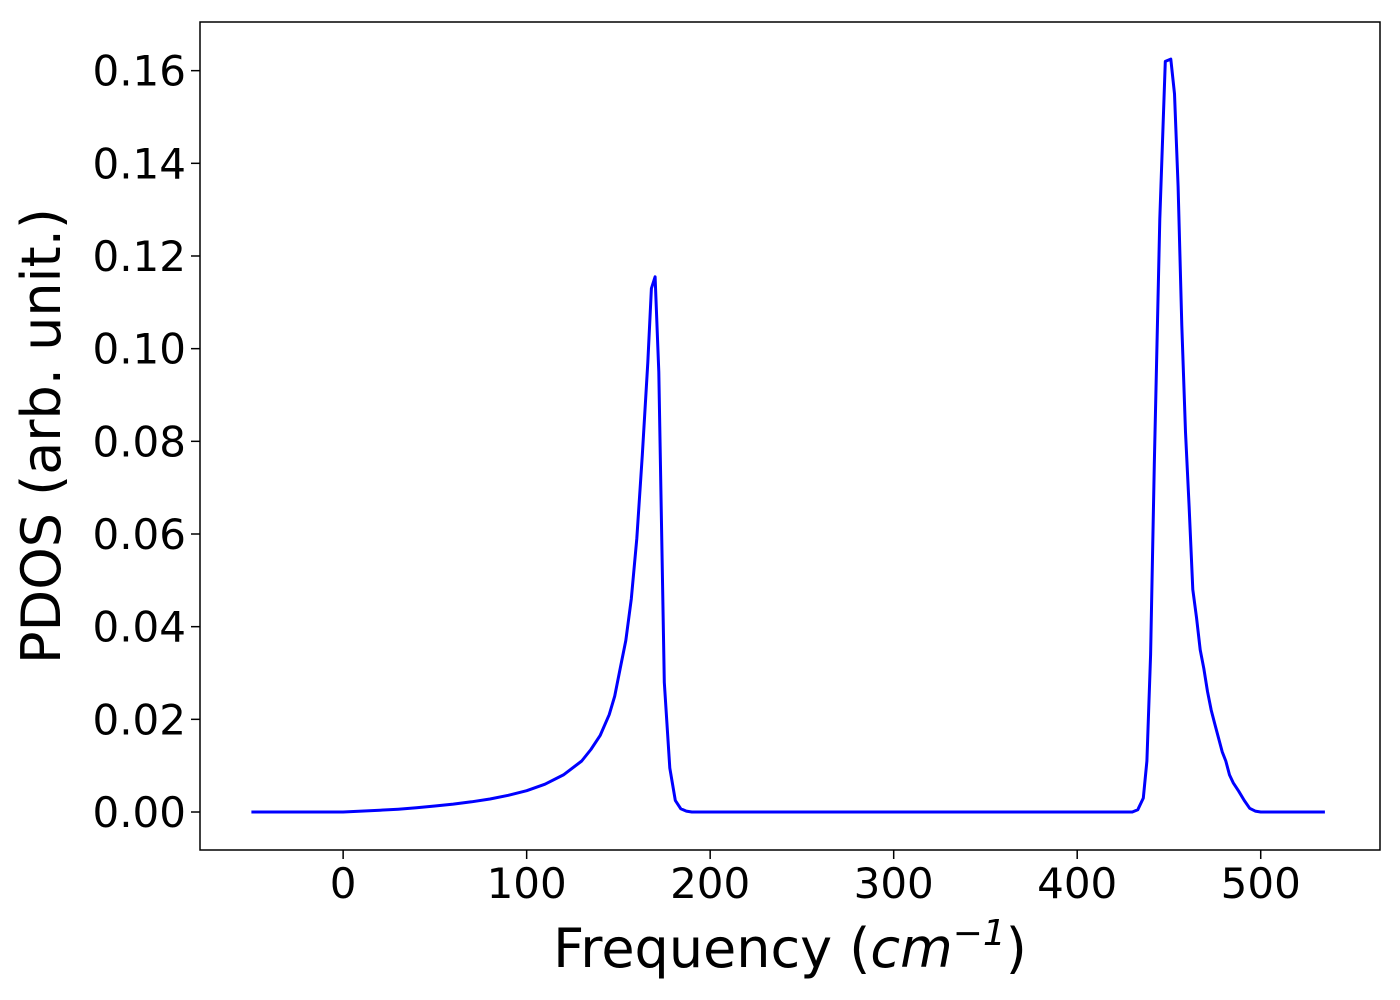 The height and width of the screenshot is (1000, 1400). I want to click on x-tick-label: 200, so click(710, 883).